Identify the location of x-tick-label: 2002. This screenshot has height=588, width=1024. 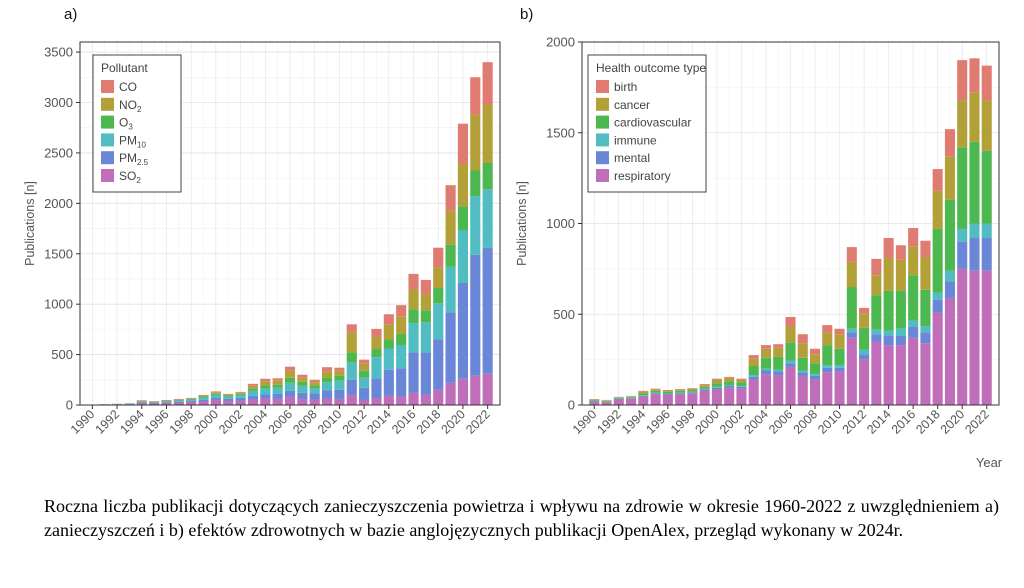
(732, 422).